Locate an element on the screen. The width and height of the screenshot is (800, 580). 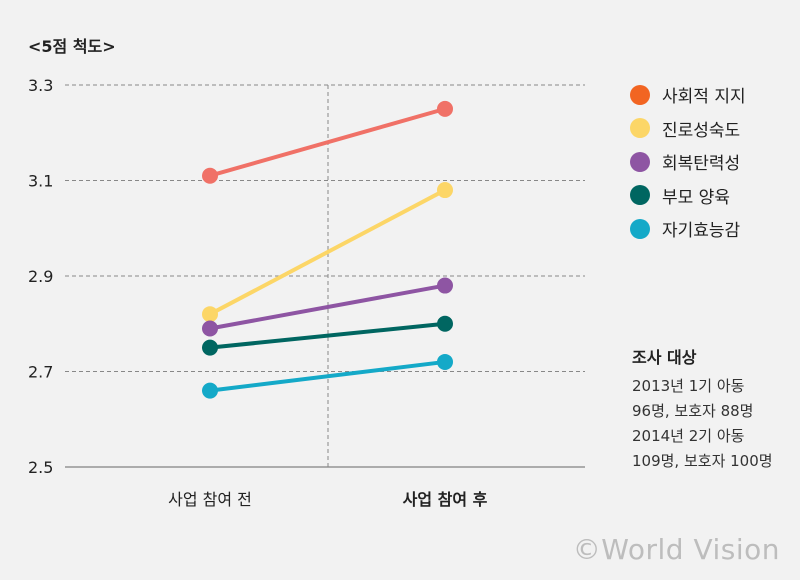
legend-item: 사회적 지지 is located at coordinates (688, 95).